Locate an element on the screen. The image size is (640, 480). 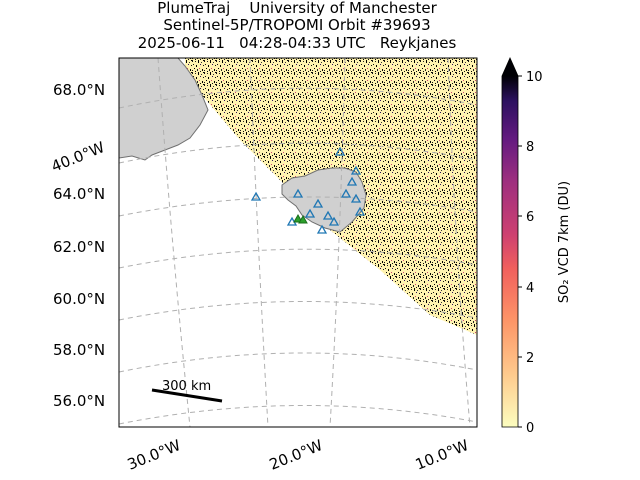
lat-label-64: 64.0°N is located at coordinates (79, 194).